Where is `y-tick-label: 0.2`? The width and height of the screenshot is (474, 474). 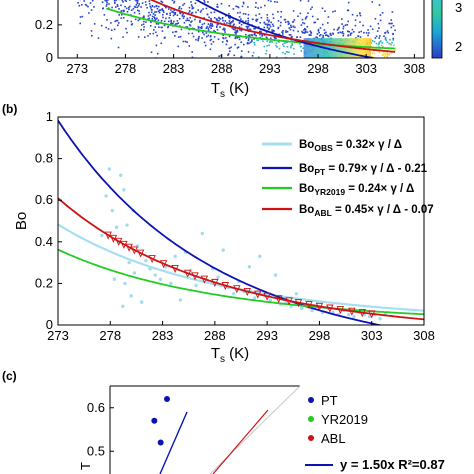
y-tick-label: 0.2 is located at coordinates (44, 24).